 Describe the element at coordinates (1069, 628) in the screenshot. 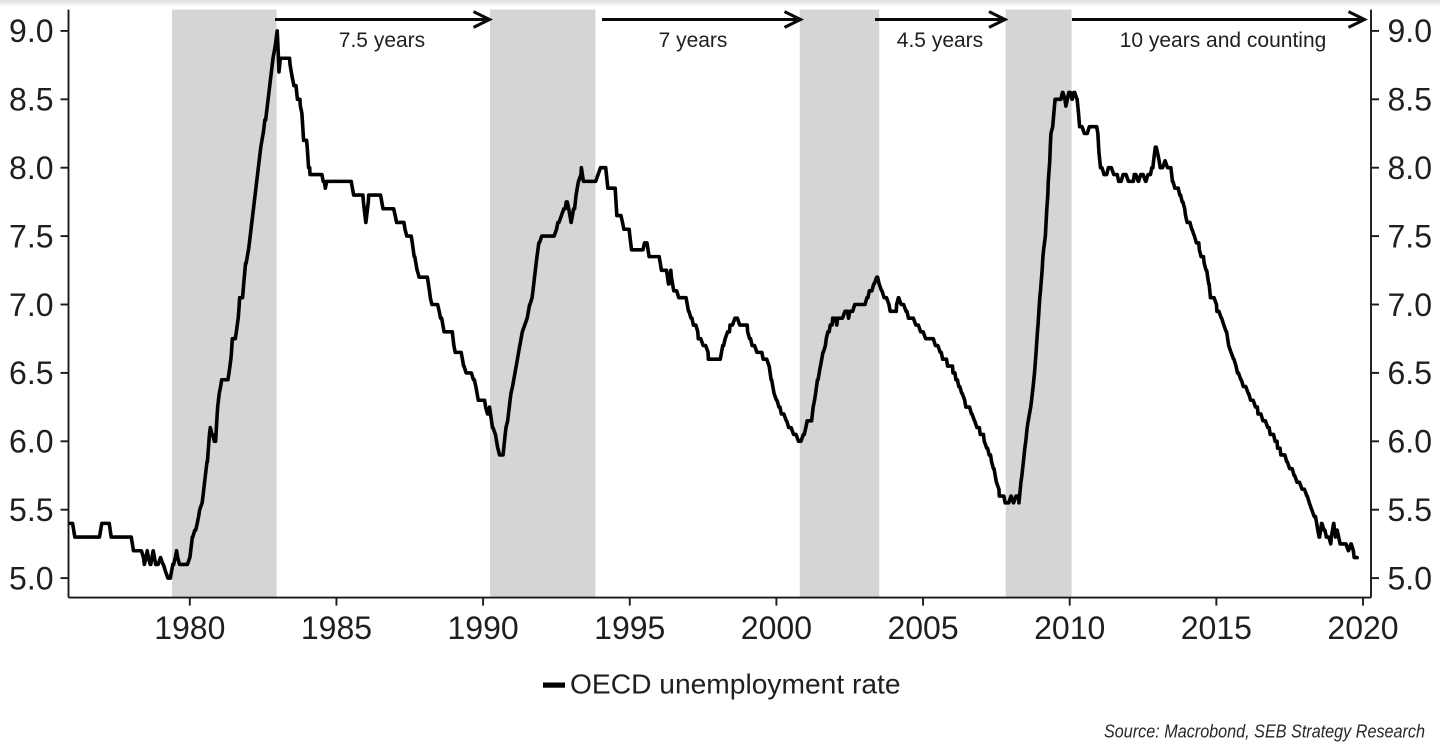

I see `svg-text: 2010` at that location.